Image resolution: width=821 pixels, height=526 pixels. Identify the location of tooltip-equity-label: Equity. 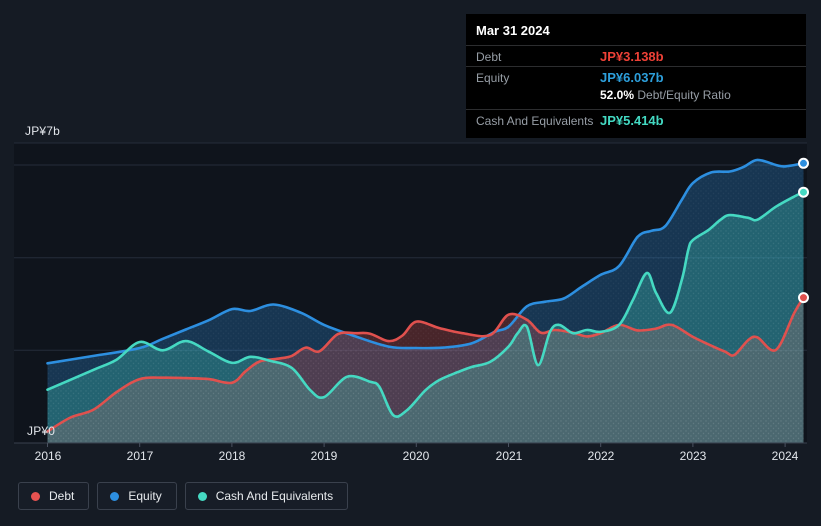
(493, 77).